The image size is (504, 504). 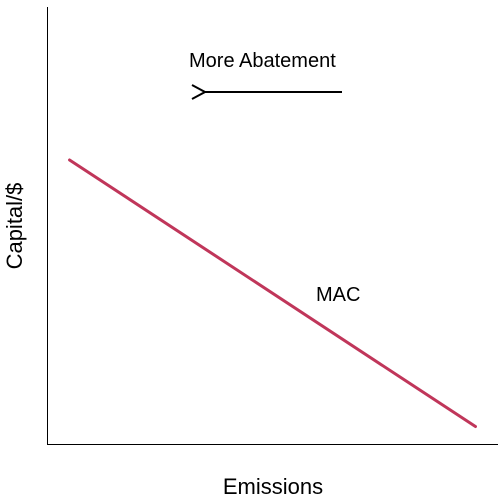 I want to click on annotation-more-abatement: More Abatement, so click(x=262, y=61).